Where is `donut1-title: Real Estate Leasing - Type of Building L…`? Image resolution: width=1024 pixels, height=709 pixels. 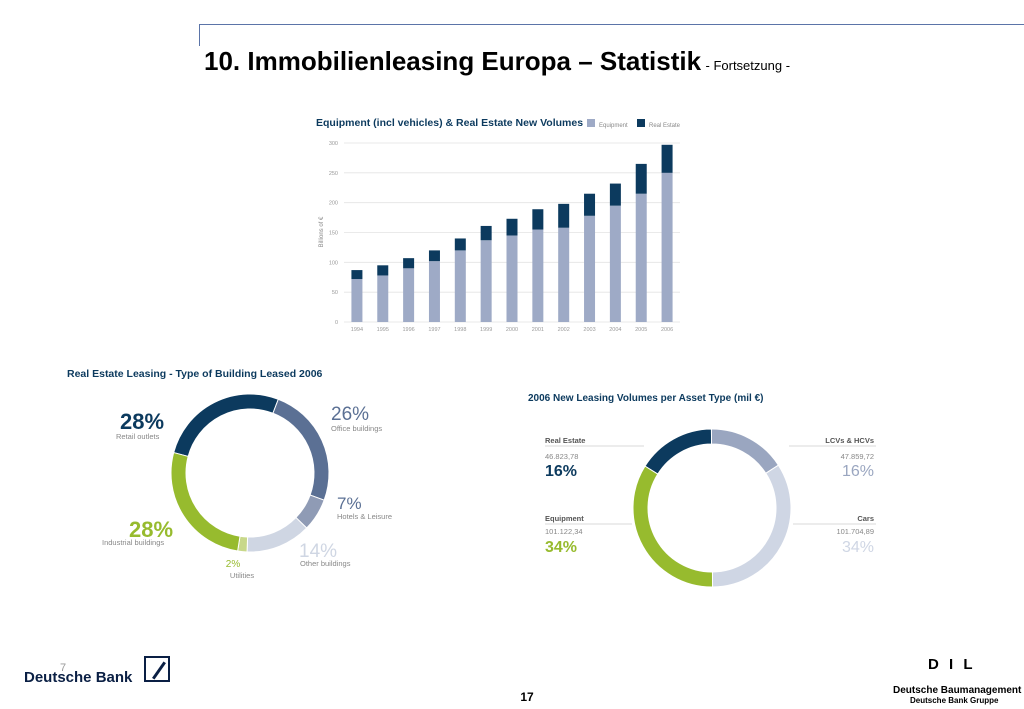
donut1-title: Real Estate Leasing - Type of Building L… is located at coordinates (195, 374).